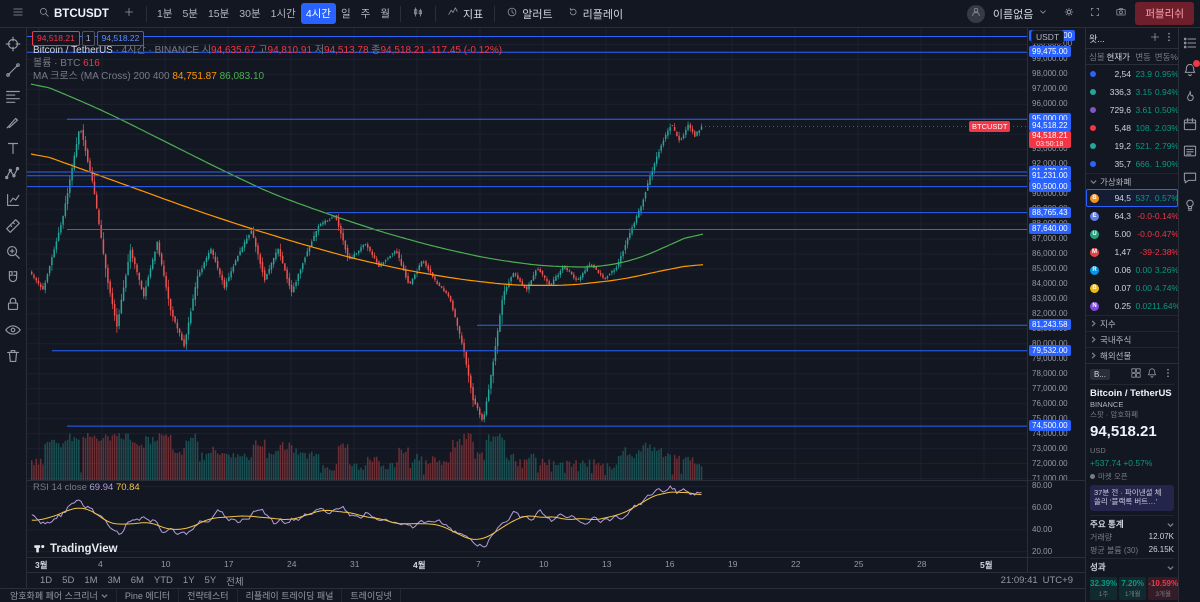  Describe the element at coordinates (13, 226) in the screenshot. I see `ruler-tool-button` at that location.